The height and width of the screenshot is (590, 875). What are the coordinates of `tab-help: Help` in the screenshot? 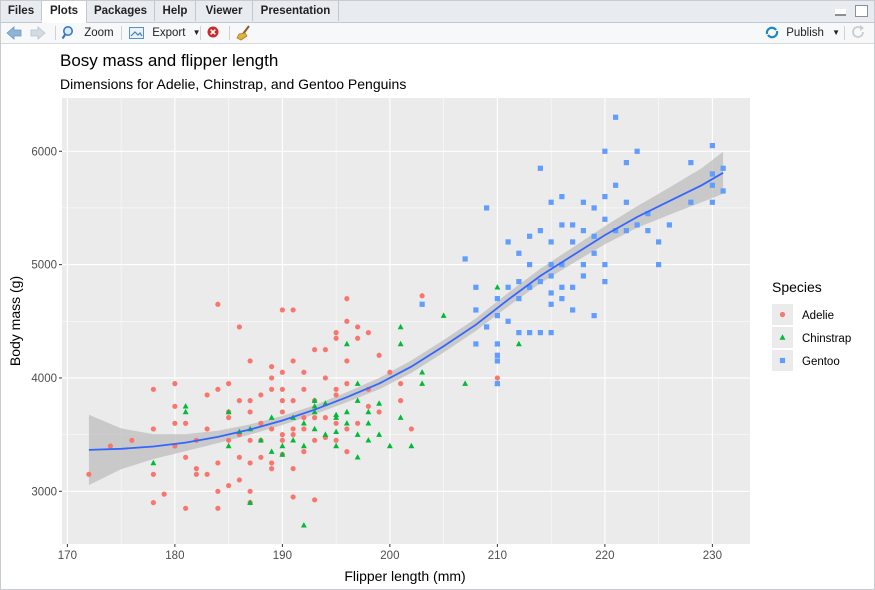 It's located at (175, 11).